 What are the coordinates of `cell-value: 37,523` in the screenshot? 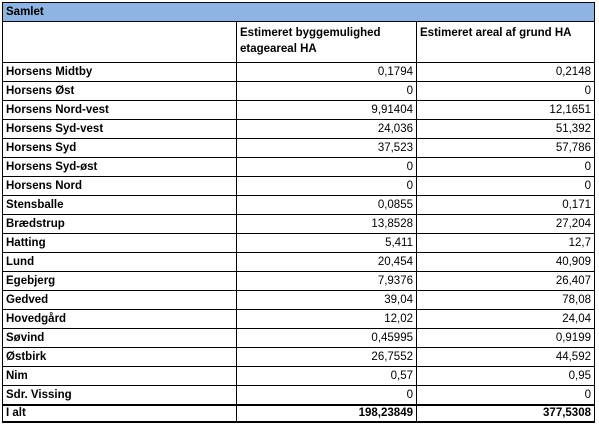 It's located at (326, 148).